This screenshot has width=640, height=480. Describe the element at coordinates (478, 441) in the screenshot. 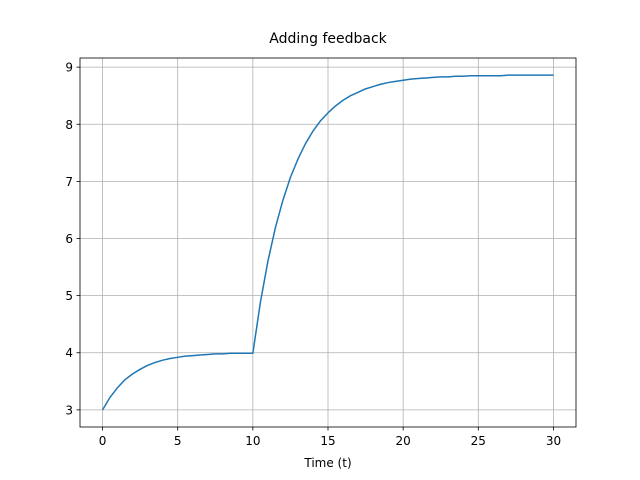

I see `x-tick-label: 25` at that location.